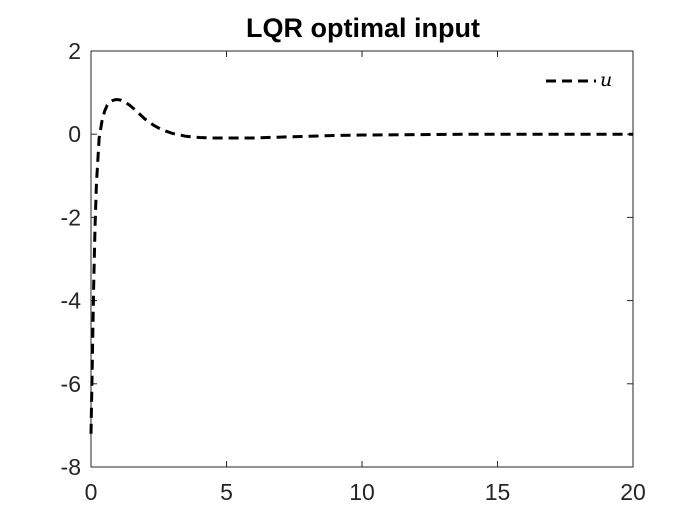  Describe the element at coordinates (498, 492) in the screenshot. I see `x-tick-label: 15` at that location.